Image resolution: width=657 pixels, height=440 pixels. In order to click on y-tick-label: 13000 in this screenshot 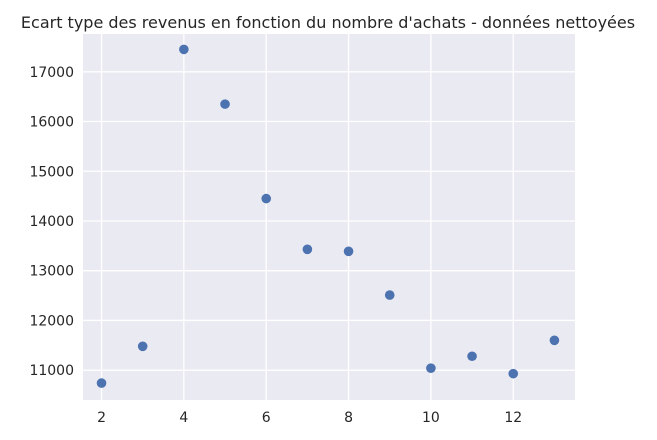, I will do `click(51, 272)`.